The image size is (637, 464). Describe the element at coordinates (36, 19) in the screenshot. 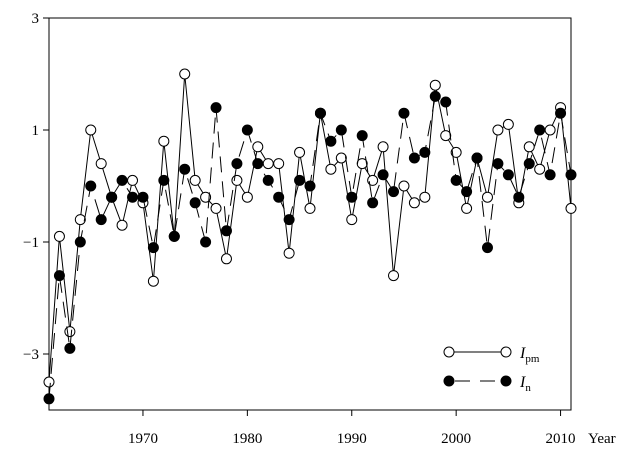

I see `y-tick-label: 3` at that location.